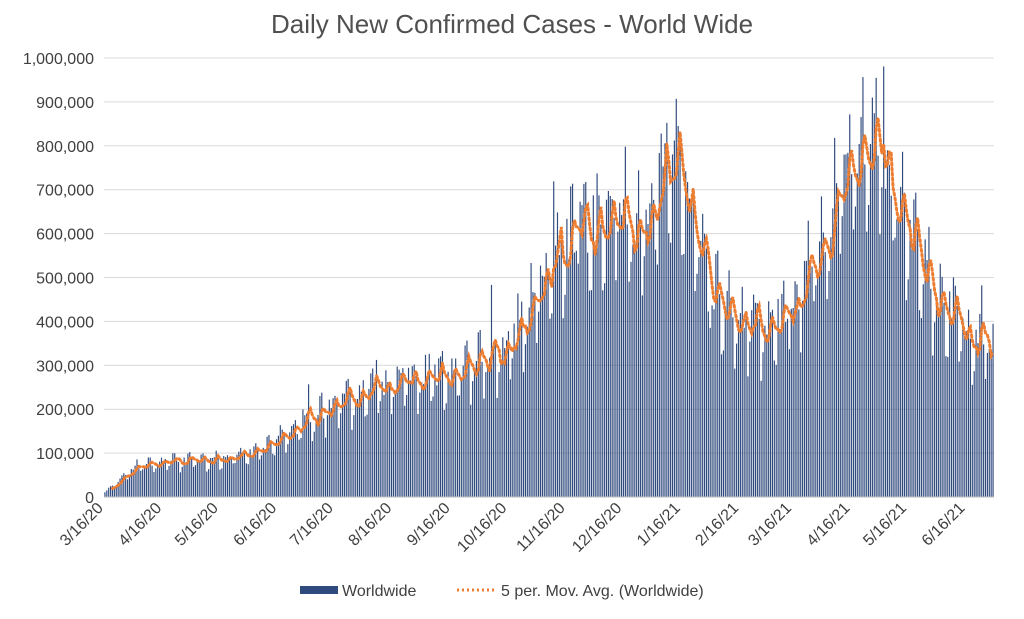  What do you see at coordinates (65, 322) in the screenshot?
I see `y-tick-label: 400,000` at bounding box center [65, 322].